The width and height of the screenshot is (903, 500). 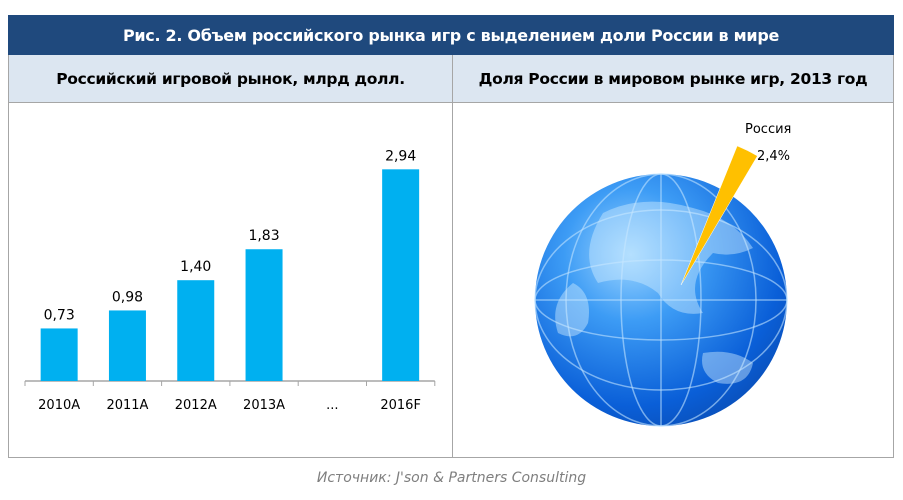 What do you see at coordinates (661, 300) in the screenshot?
I see `globe-grid` at bounding box center [661, 300].